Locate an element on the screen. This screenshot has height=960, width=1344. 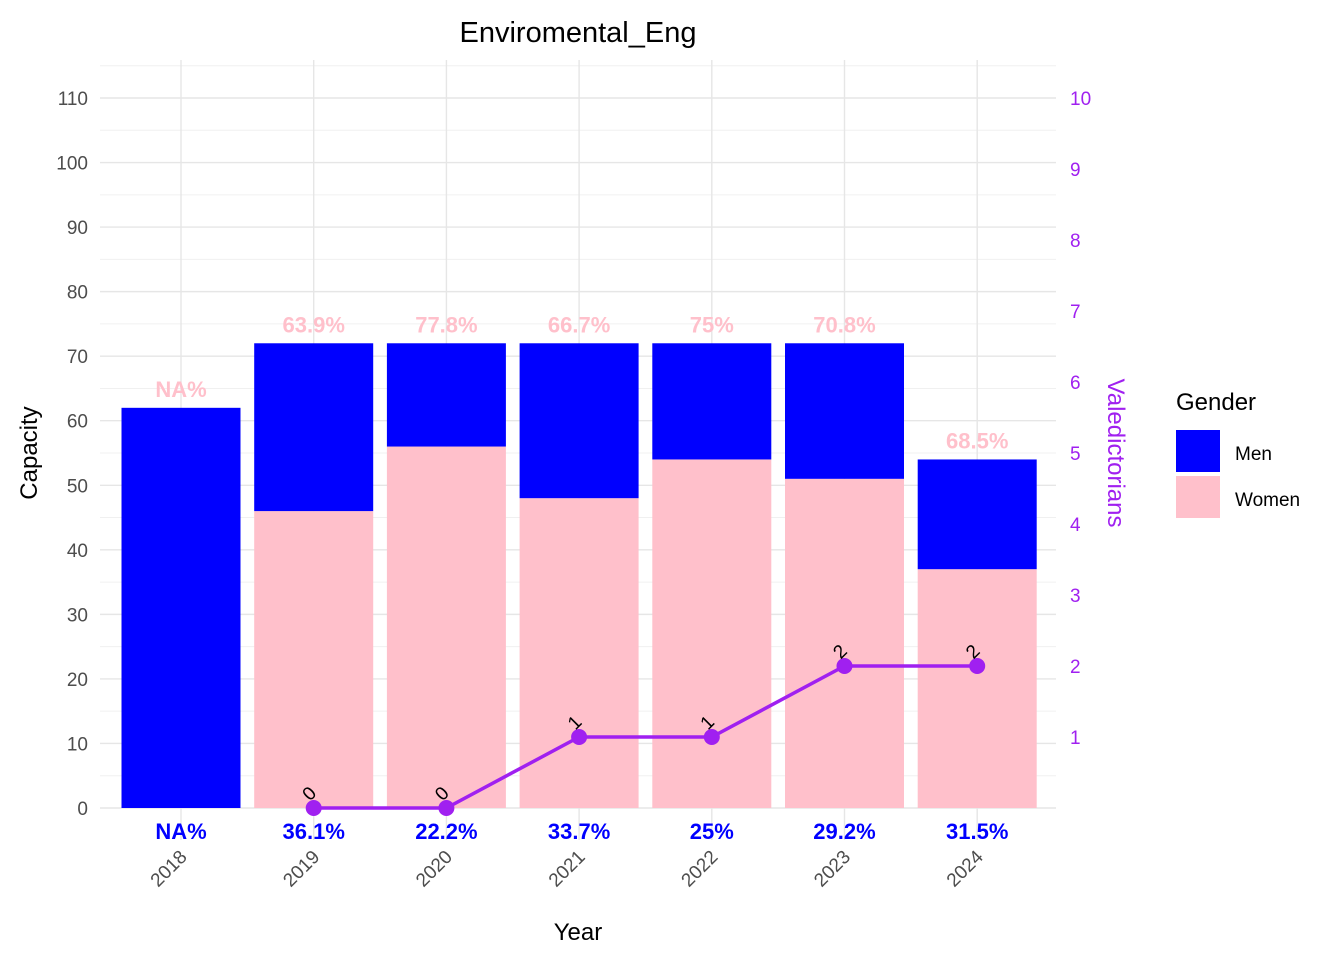
valedictorians-line is located at coordinates (645, 737).